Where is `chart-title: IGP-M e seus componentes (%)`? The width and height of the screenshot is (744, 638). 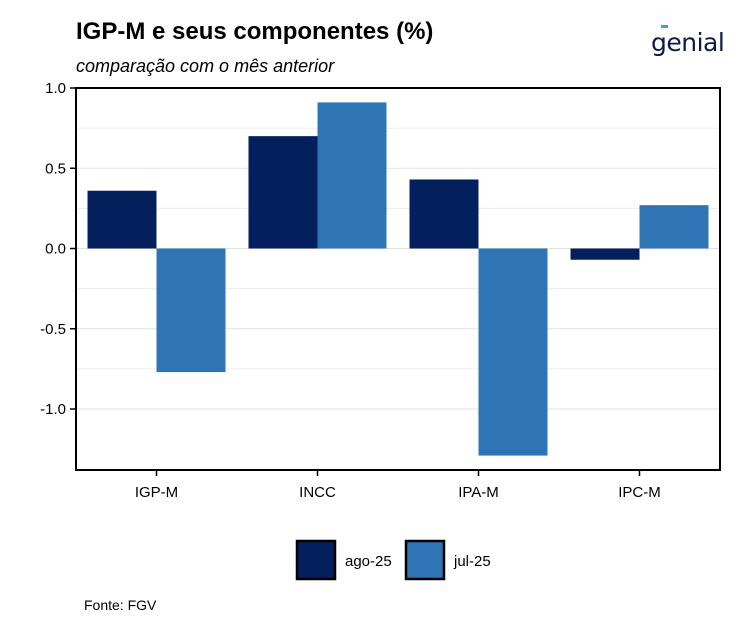
chart-title: IGP-M e seus componentes (%) is located at coordinates (255, 31).